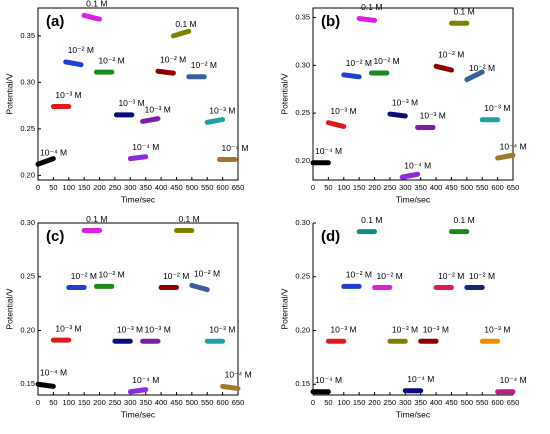  I want to click on panel-label: (a), so click(55, 21).